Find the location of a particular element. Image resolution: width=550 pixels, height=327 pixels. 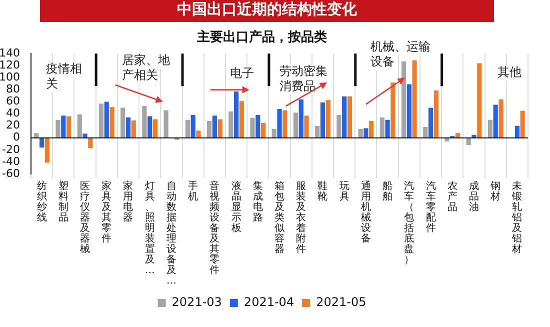

annotation: 其他 is located at coordinates (510, 71).